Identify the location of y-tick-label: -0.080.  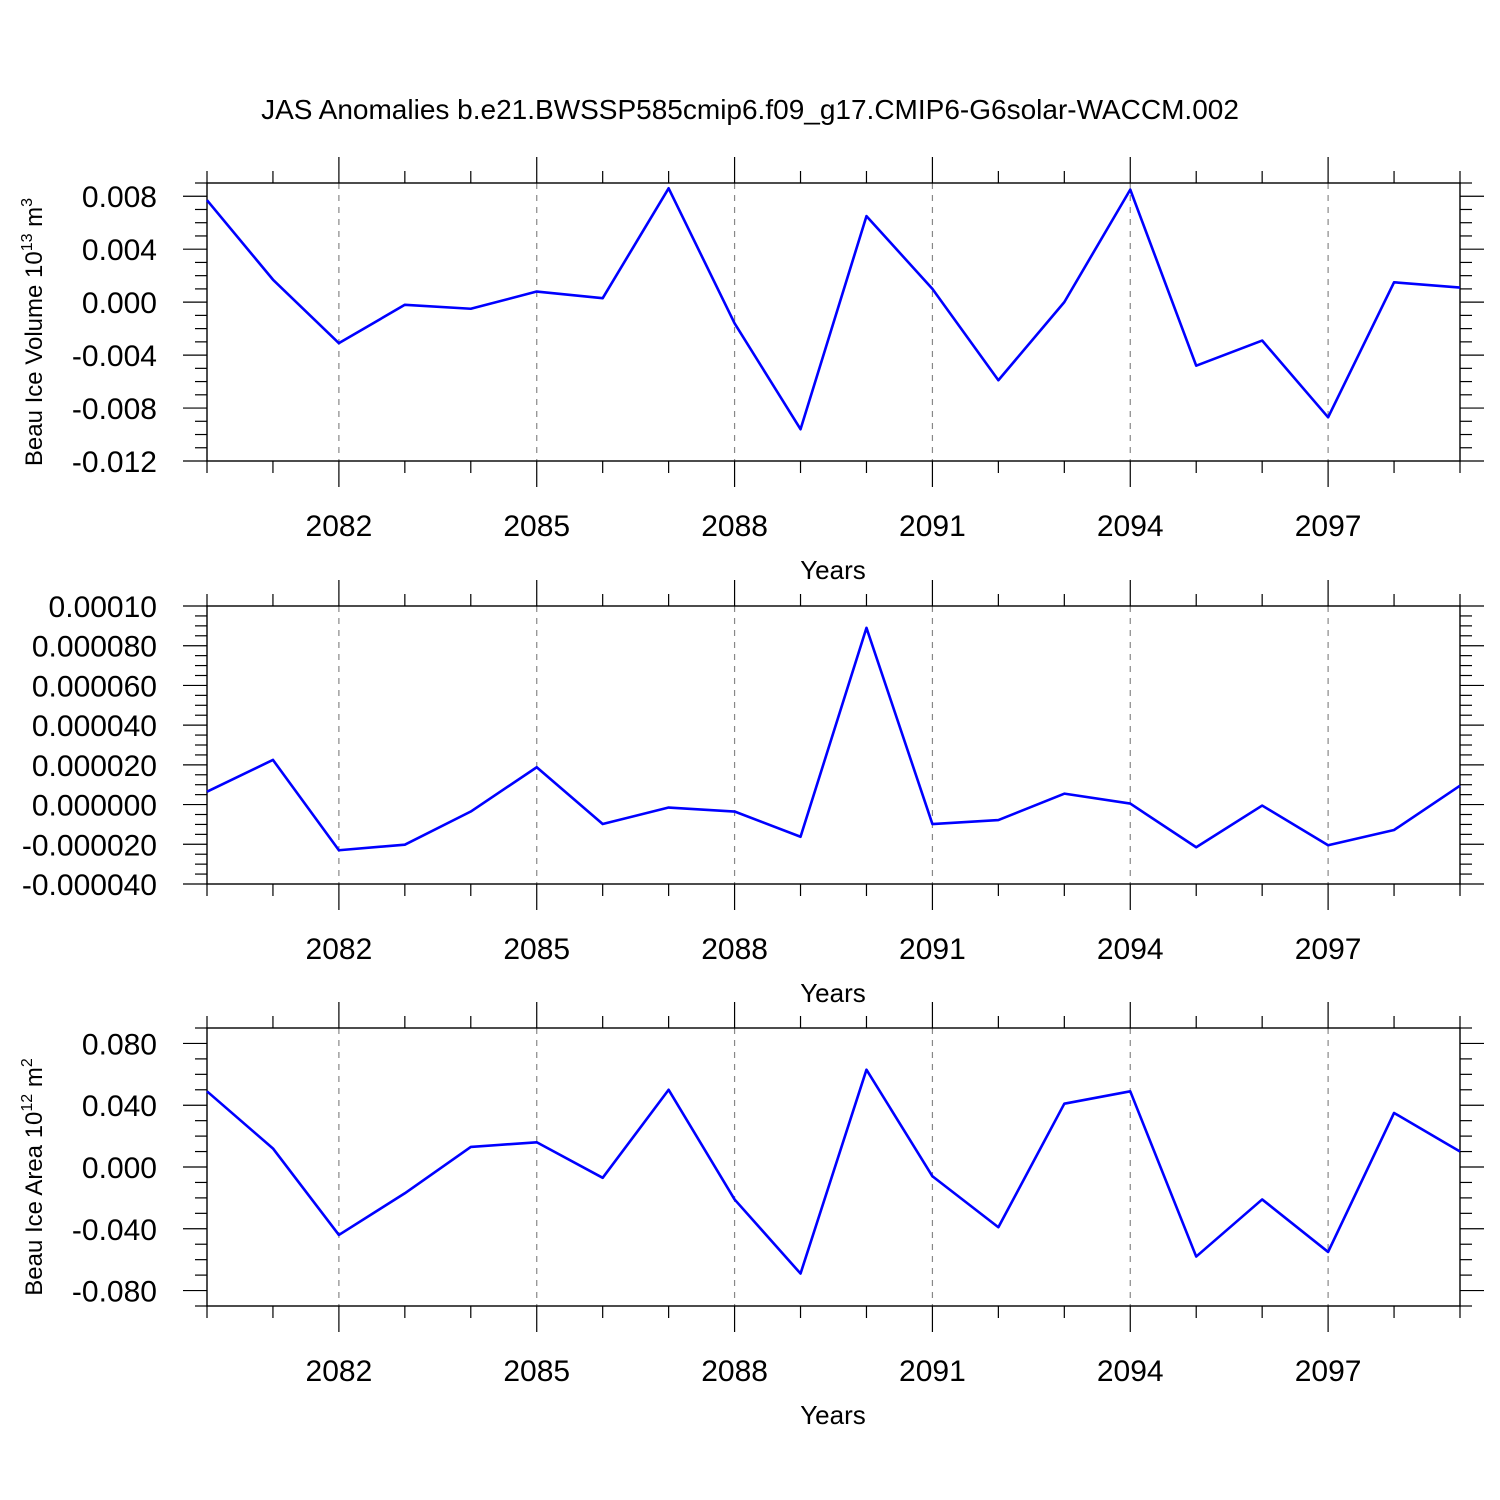
(114, 1292).